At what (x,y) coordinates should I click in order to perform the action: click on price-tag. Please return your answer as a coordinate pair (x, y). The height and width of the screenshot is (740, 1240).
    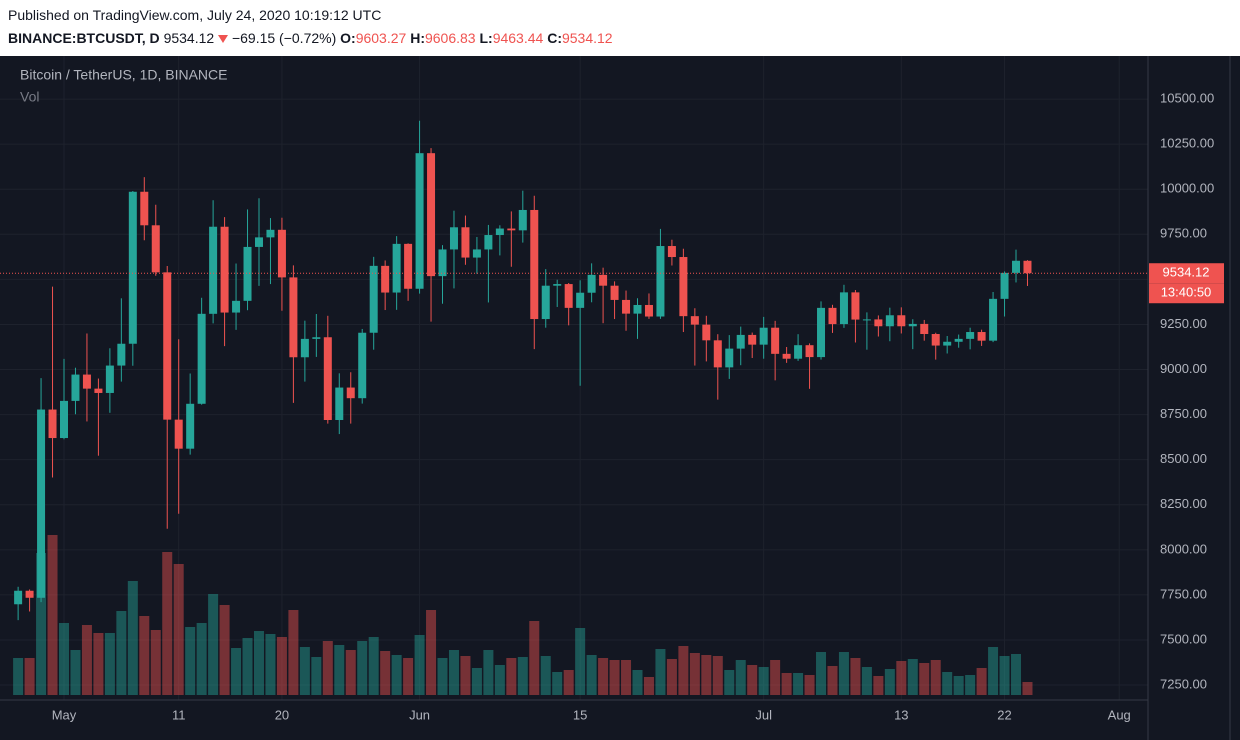
    Looking at the image, I should click on (1186, 273).